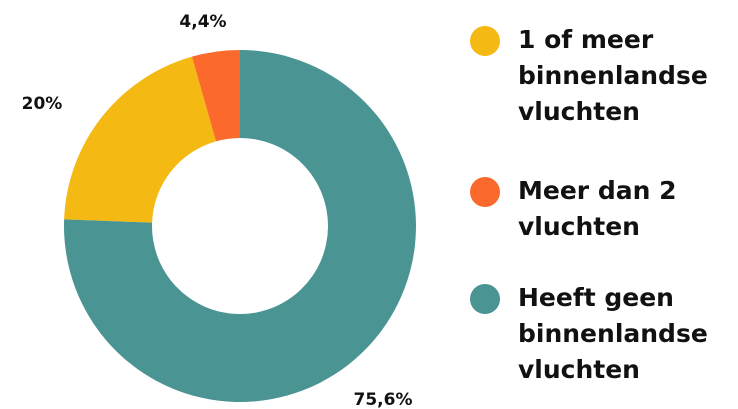 This screenshot has height=409, width=738. Describe the element at coordinates (613, 75) in the screenshot. I see `legend-label: 1 of meer binnenlandse vluchten` at that location.